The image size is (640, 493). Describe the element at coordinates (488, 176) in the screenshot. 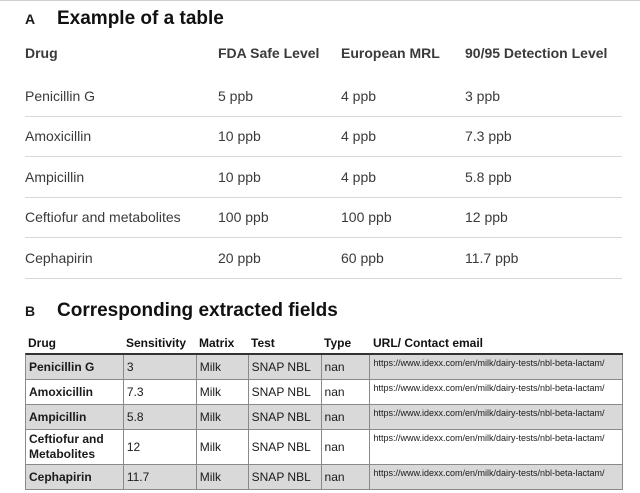

I see `table-cell: 5.8 ppb` at that location.